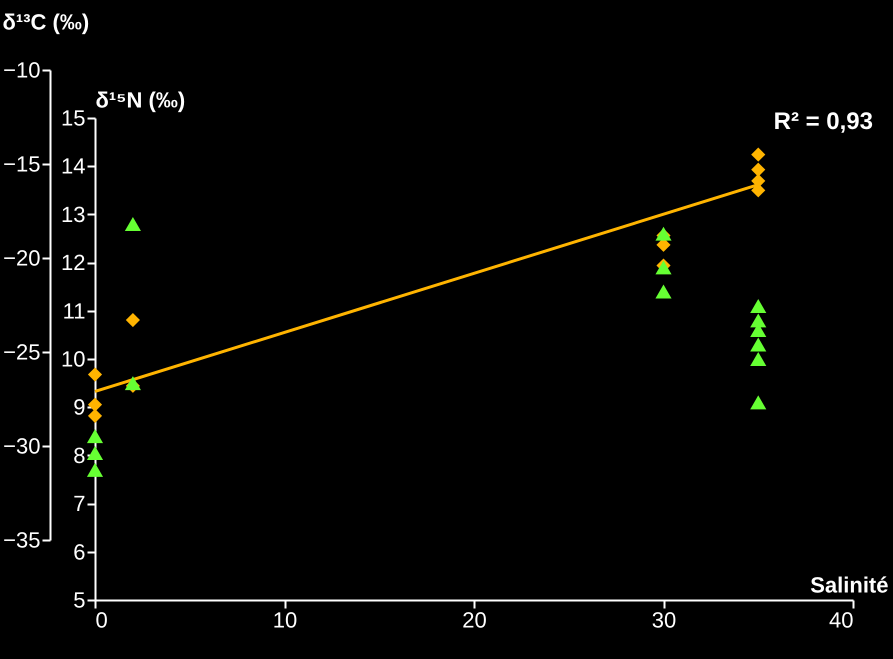 This screenshot has height=659, width=893. What do you see at coordinates (849, 585) in the screenshot?
I see `x-axis-title: Salinité` at bounding box center [849, 585].